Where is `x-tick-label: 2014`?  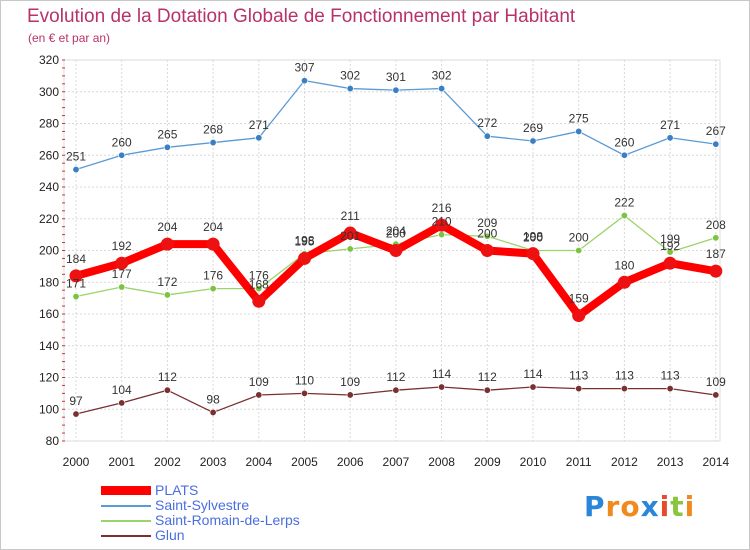
x-tick-label: 2014 is located at coordinates (715, 462).